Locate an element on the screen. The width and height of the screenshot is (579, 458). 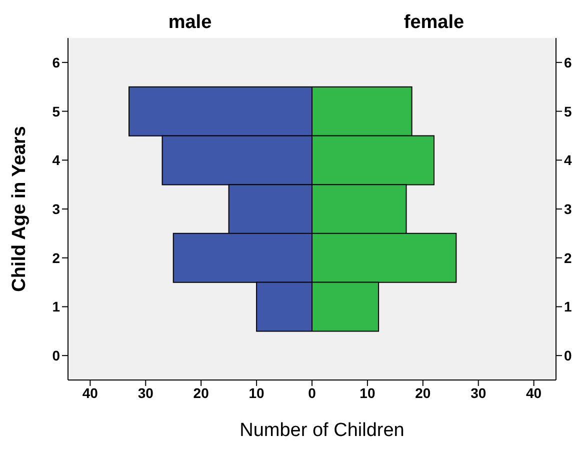
x-tick-label: 0 is located at coordinates (312, 392).